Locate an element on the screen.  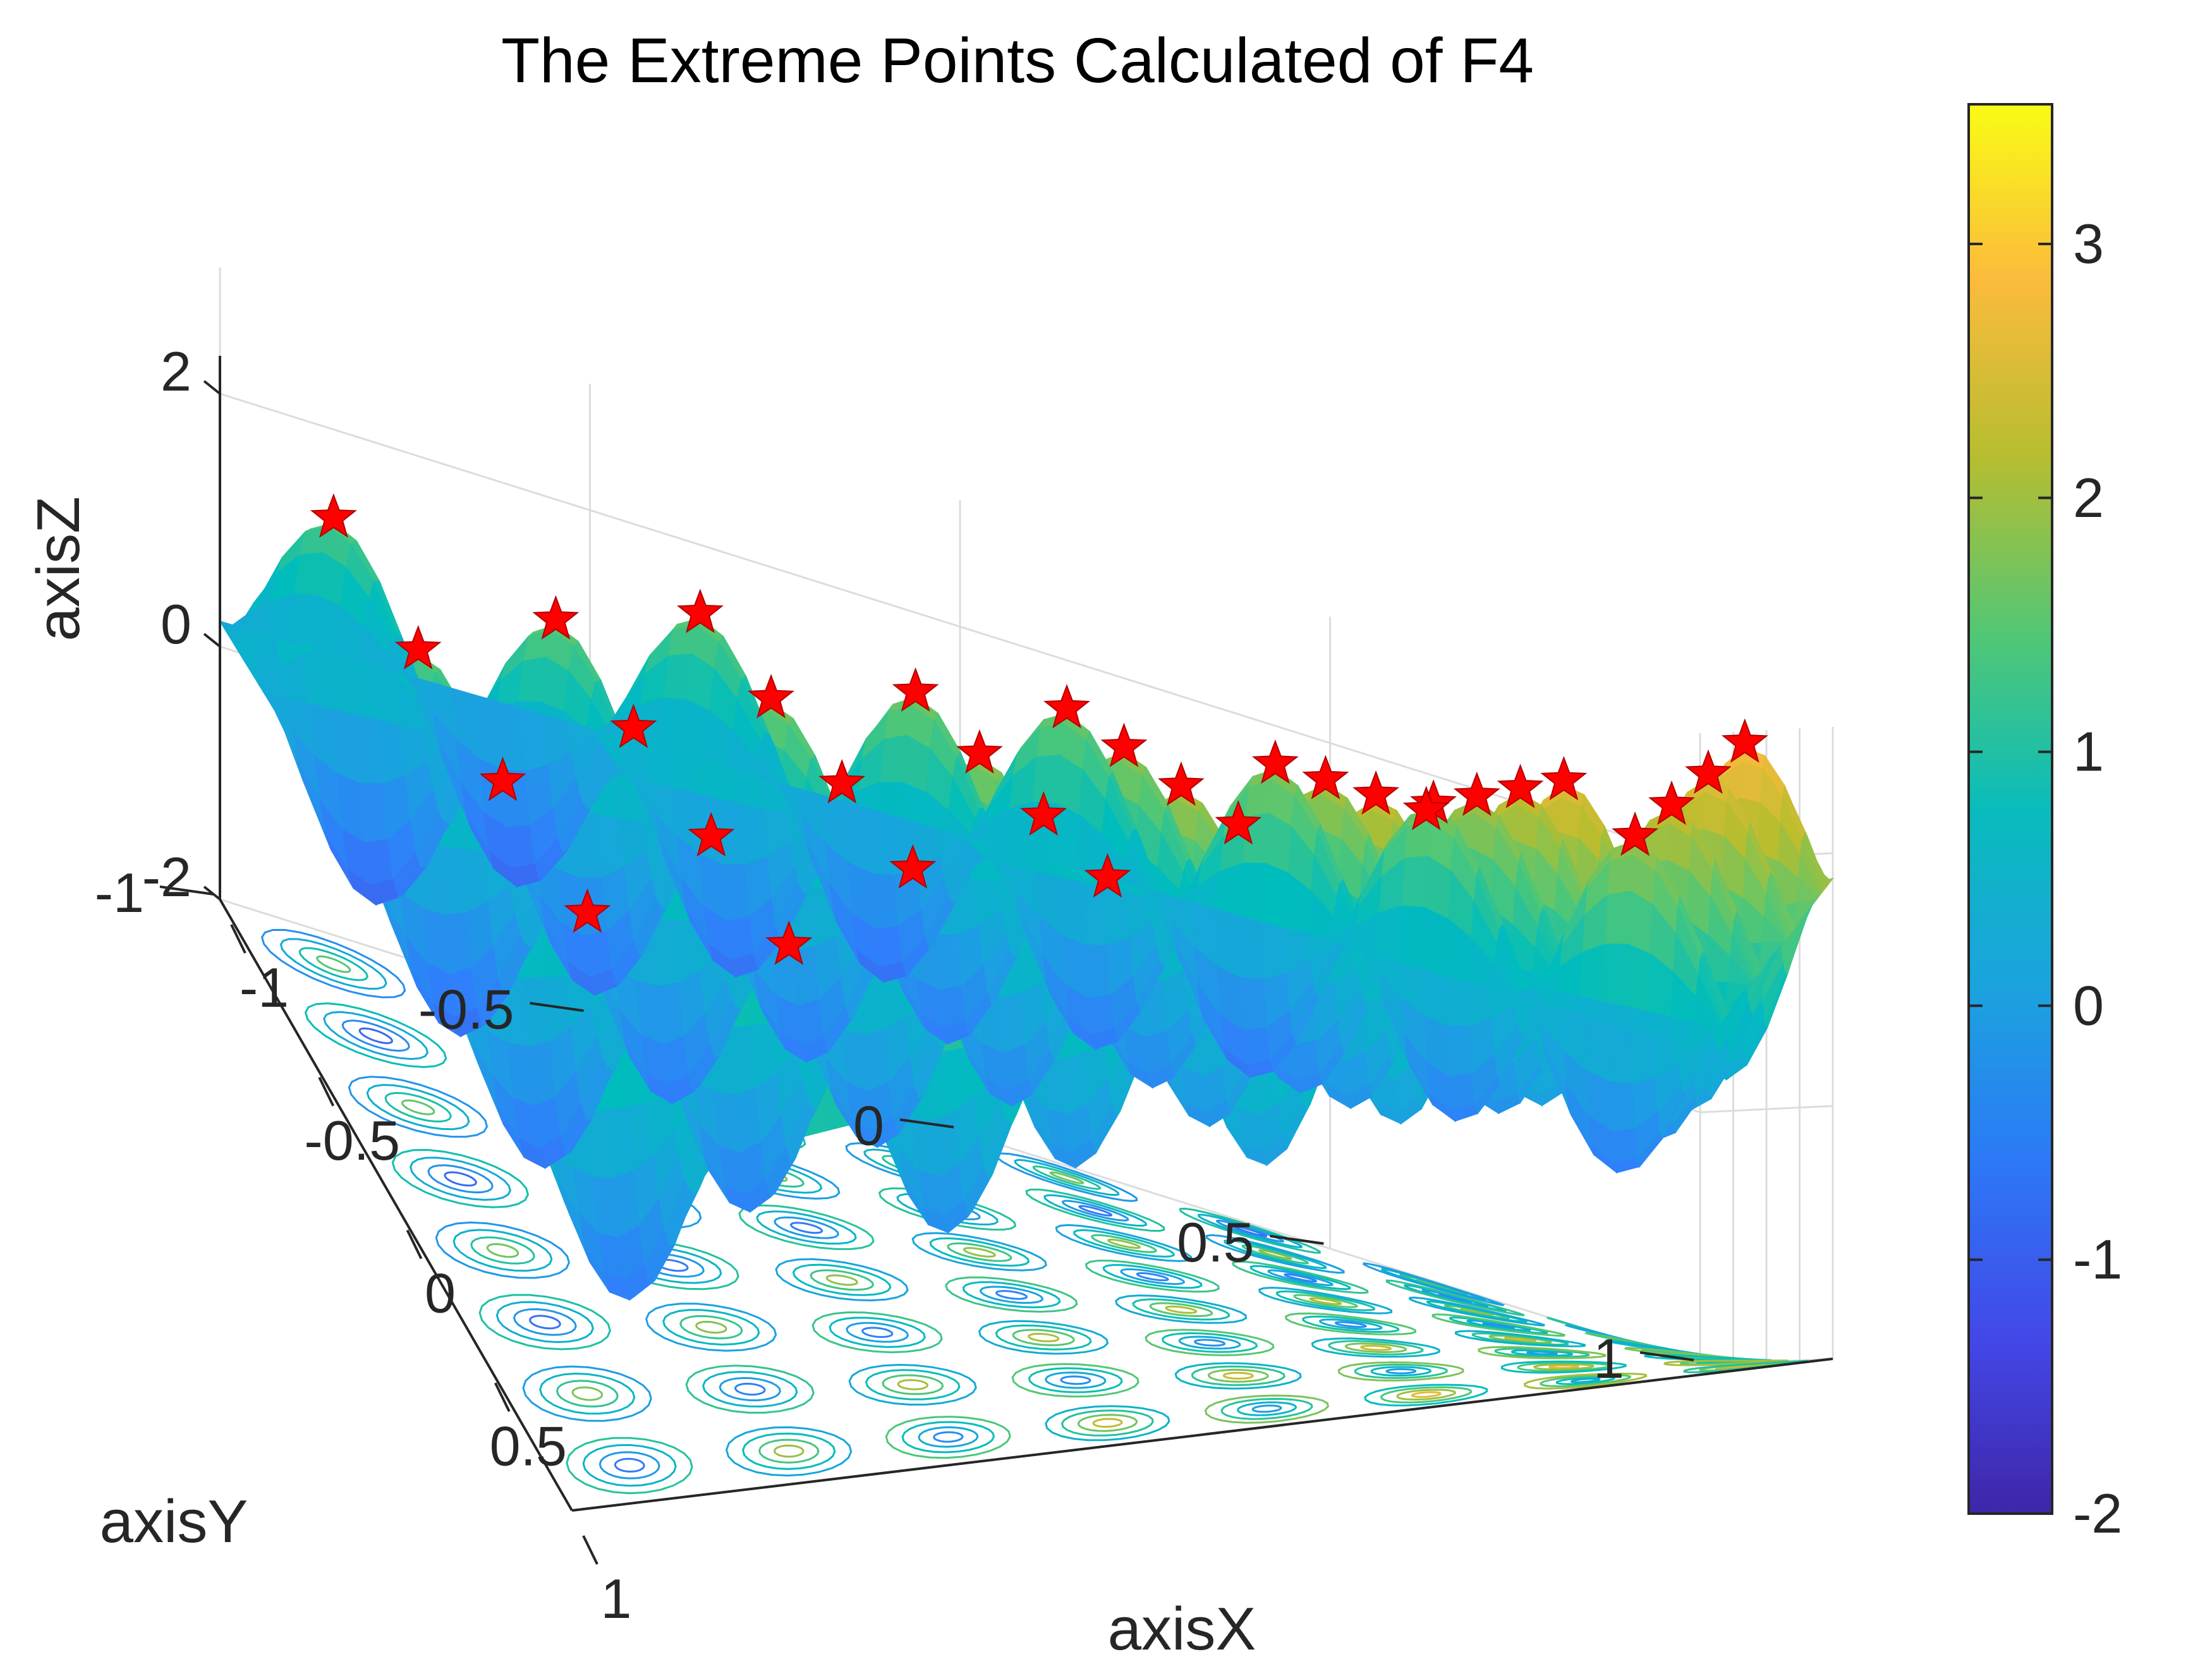
y-tick-label: -1 is located at coordinates (119, 892).